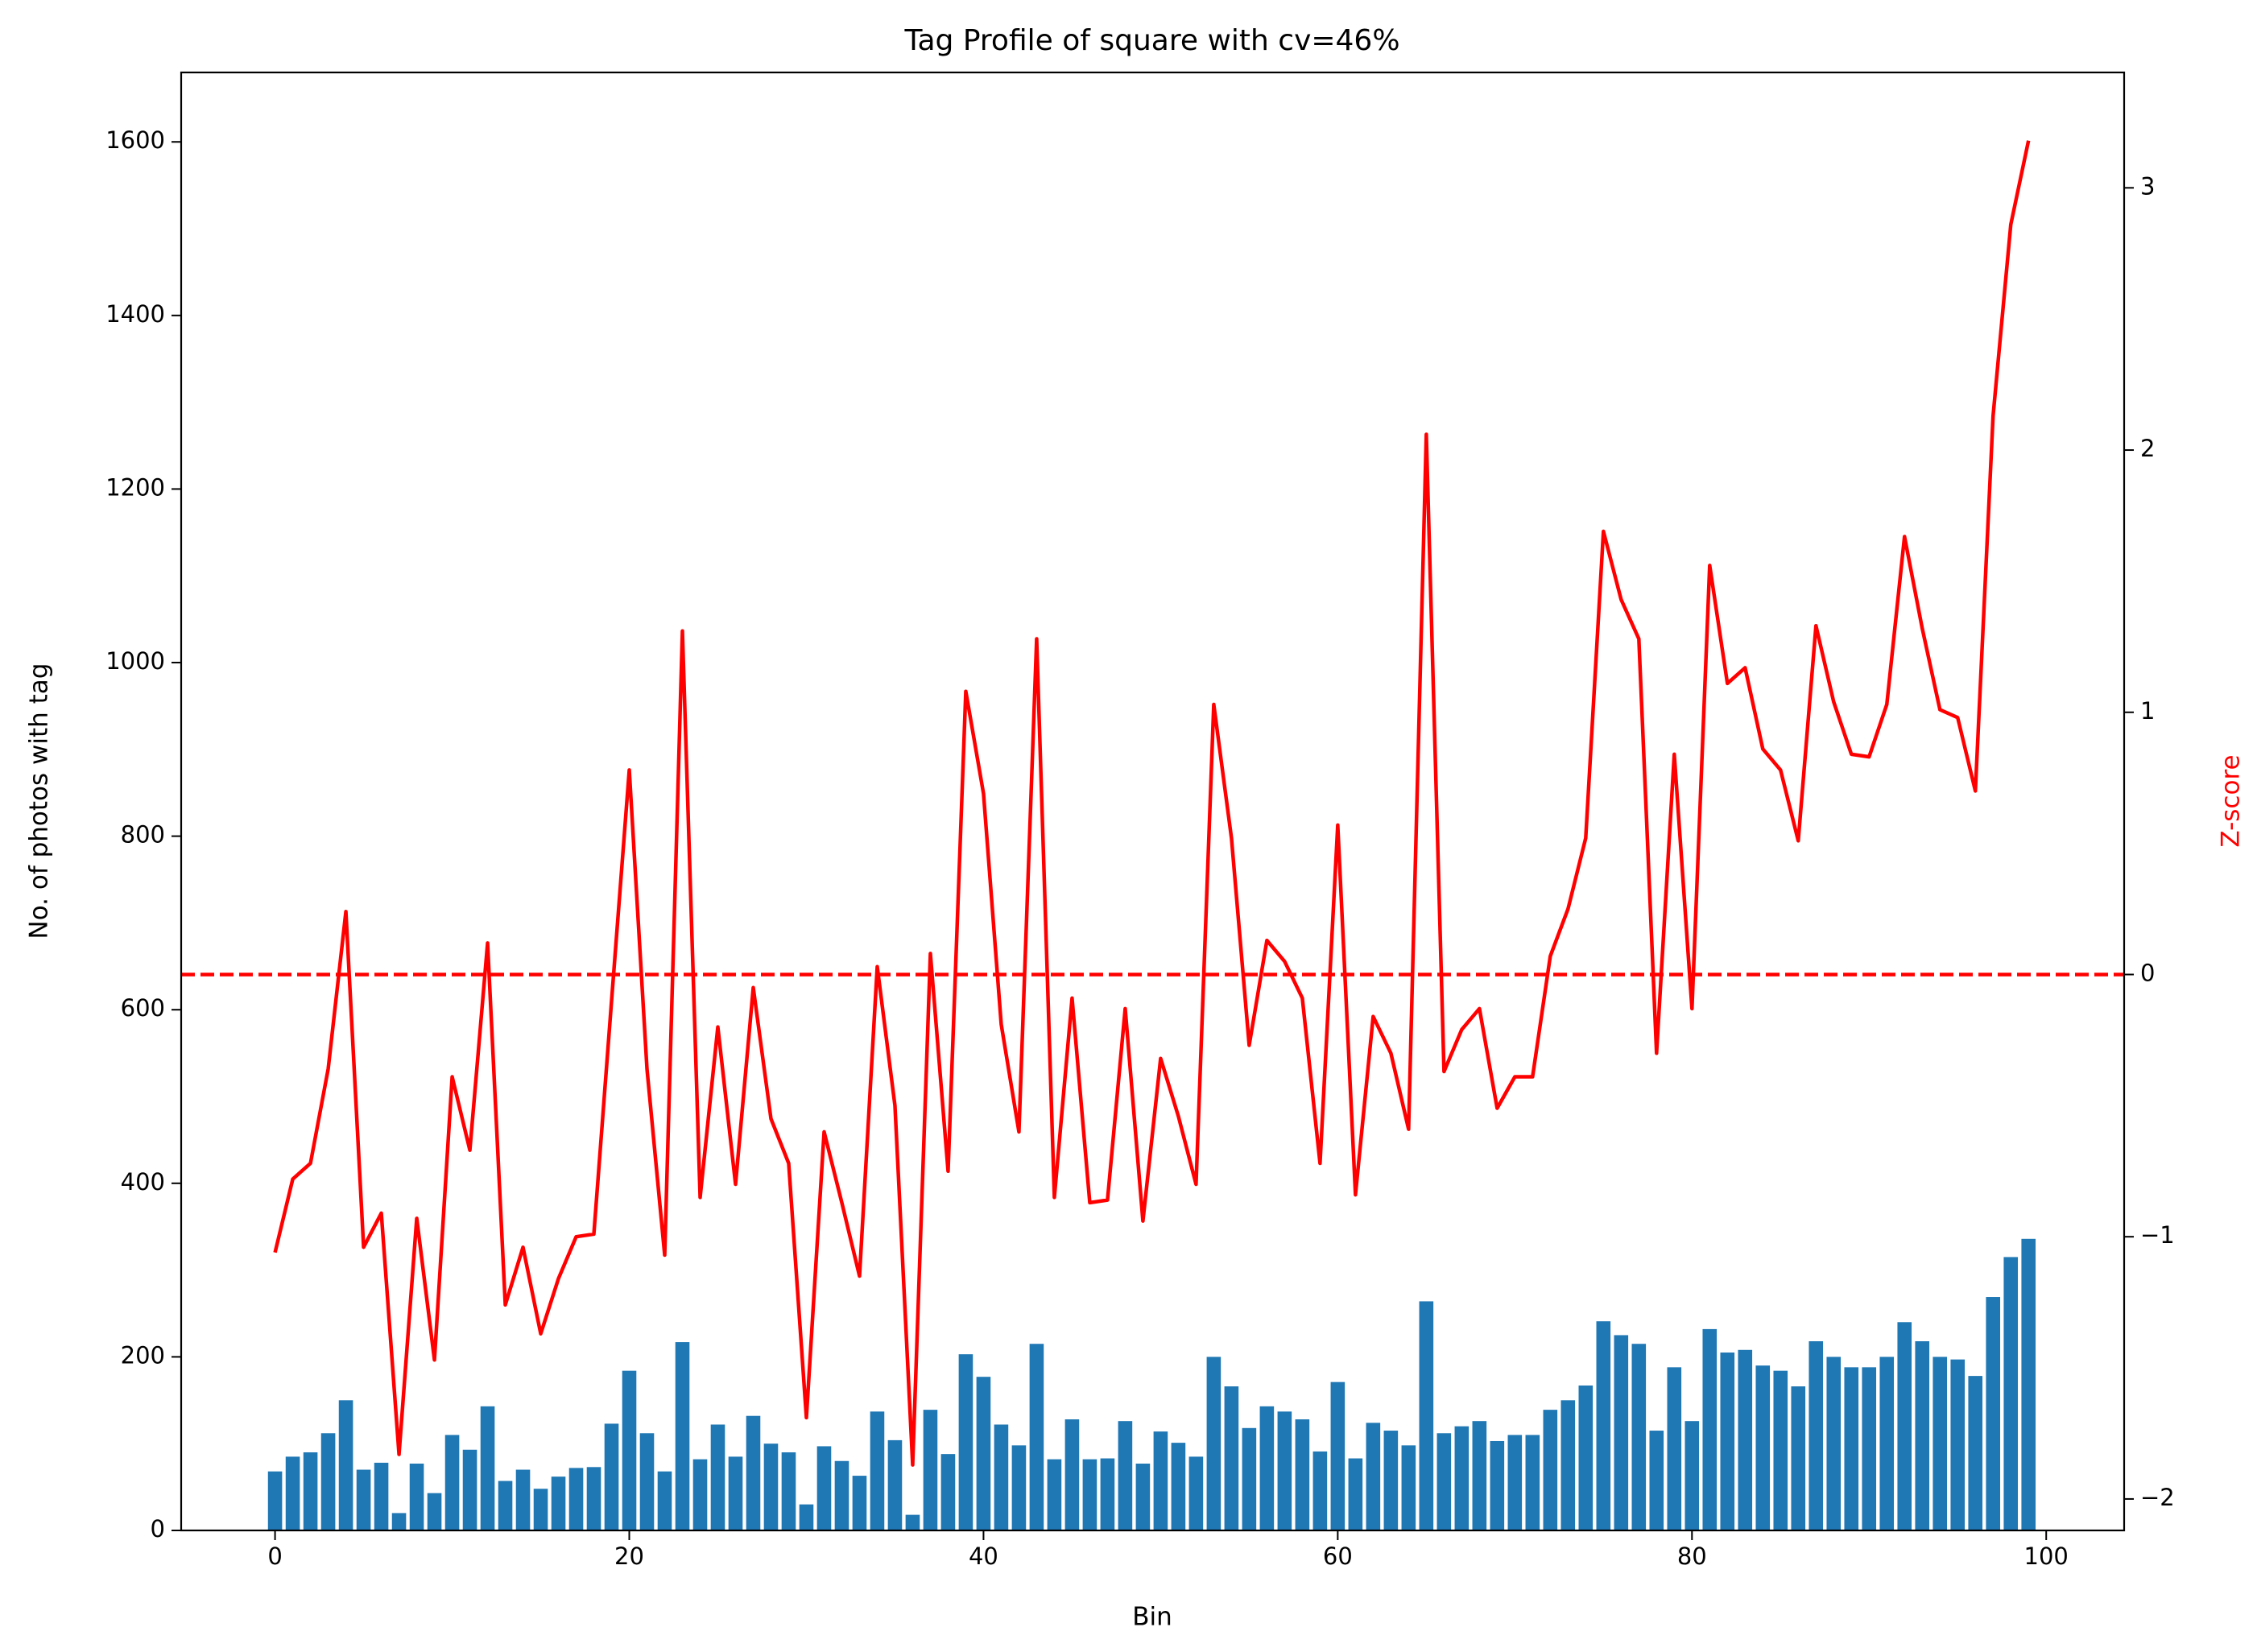 This screenshot has height=1652, width=2257. I want to click on x-tick-label: 0, so click(274, 1557).